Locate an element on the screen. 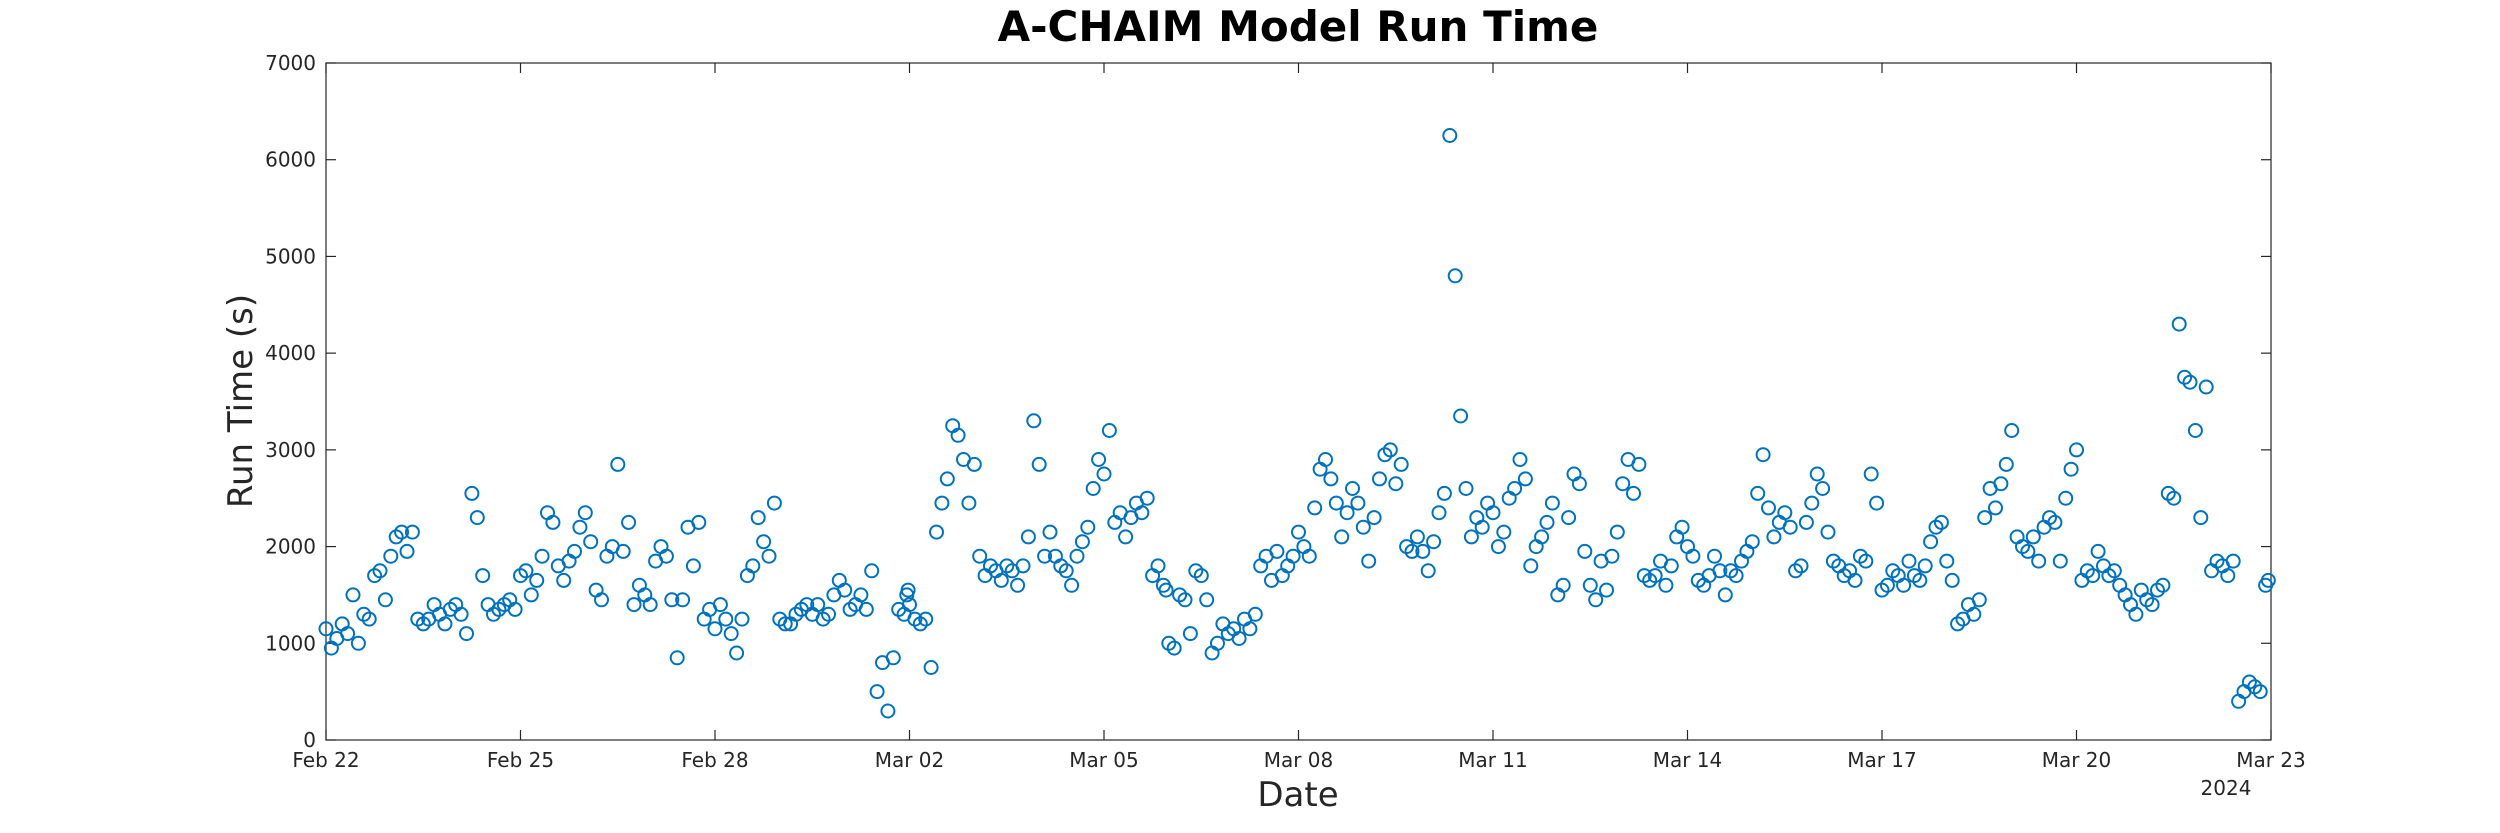 This screenshot has width=2500, height=833. x-tick-label: Feb 22 is located at coordinates (325, 760).